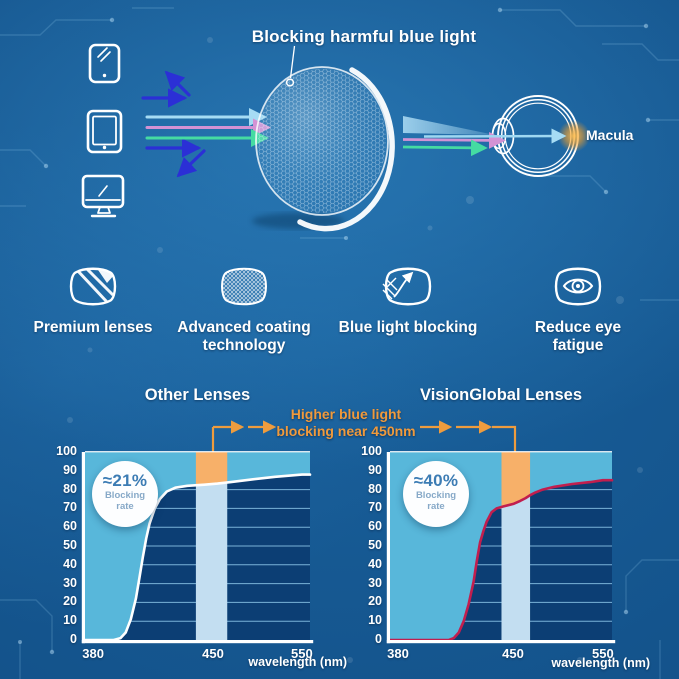 This screenshot has height=679, width=679. I want to click on annotation-line2: blocking near 450nm, so click(346, 431).